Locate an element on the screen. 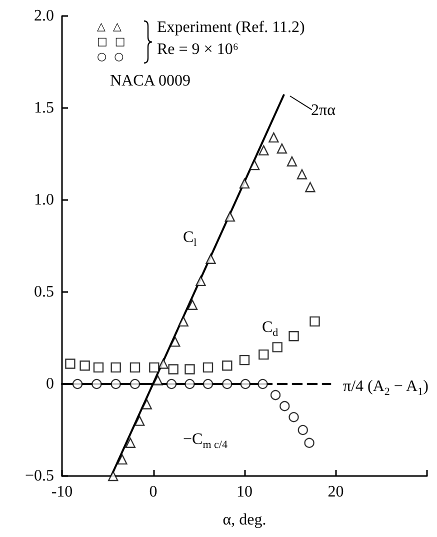 This screenshot has width=437, height=537. x-tick-label: 10 is located at coordinates (244, 492).